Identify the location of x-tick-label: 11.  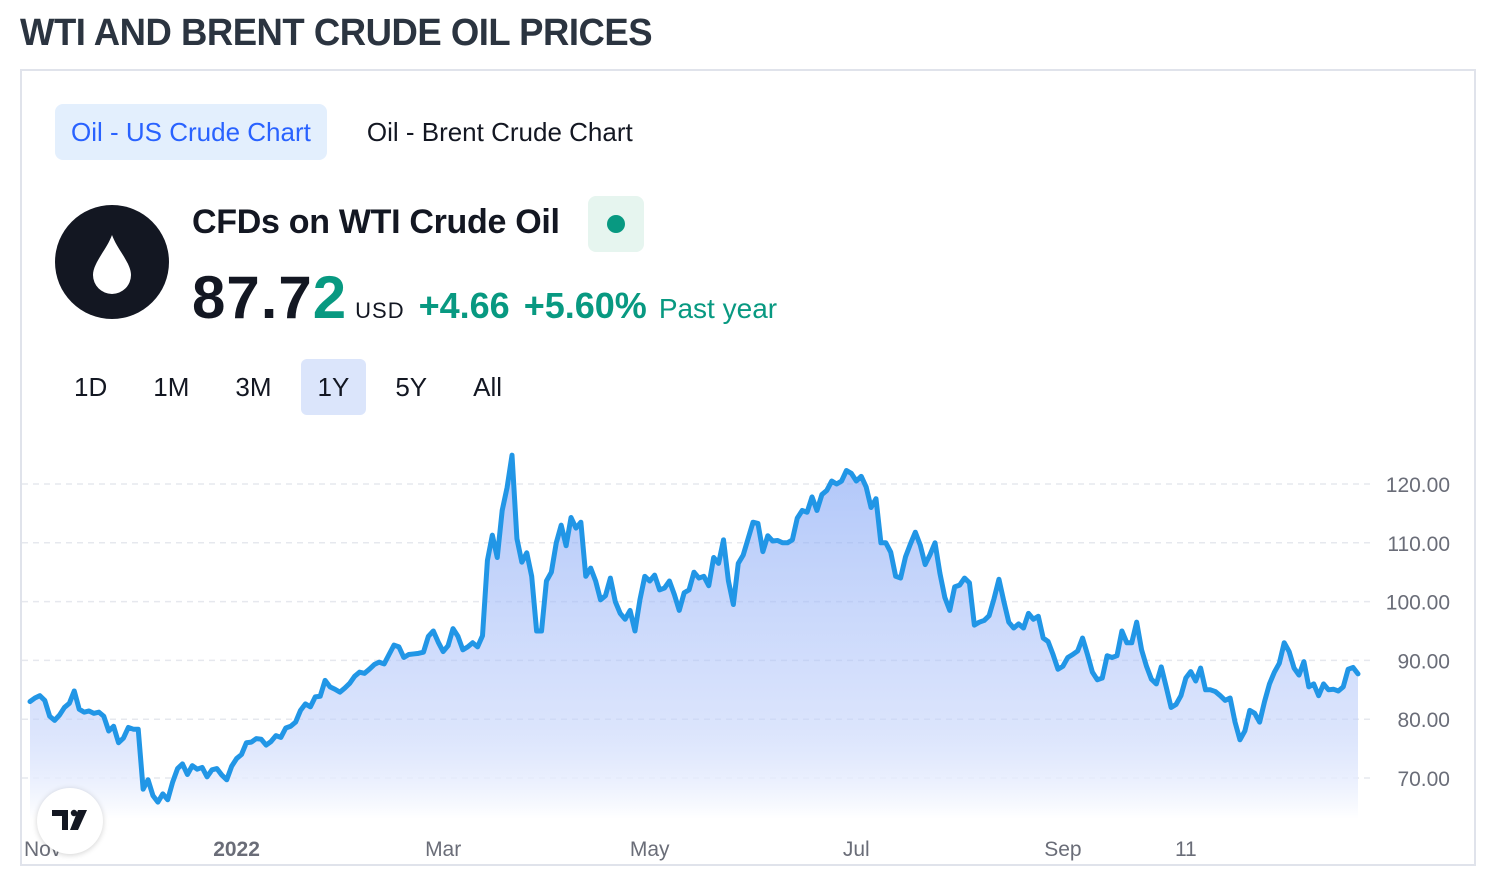
(1186, 849).